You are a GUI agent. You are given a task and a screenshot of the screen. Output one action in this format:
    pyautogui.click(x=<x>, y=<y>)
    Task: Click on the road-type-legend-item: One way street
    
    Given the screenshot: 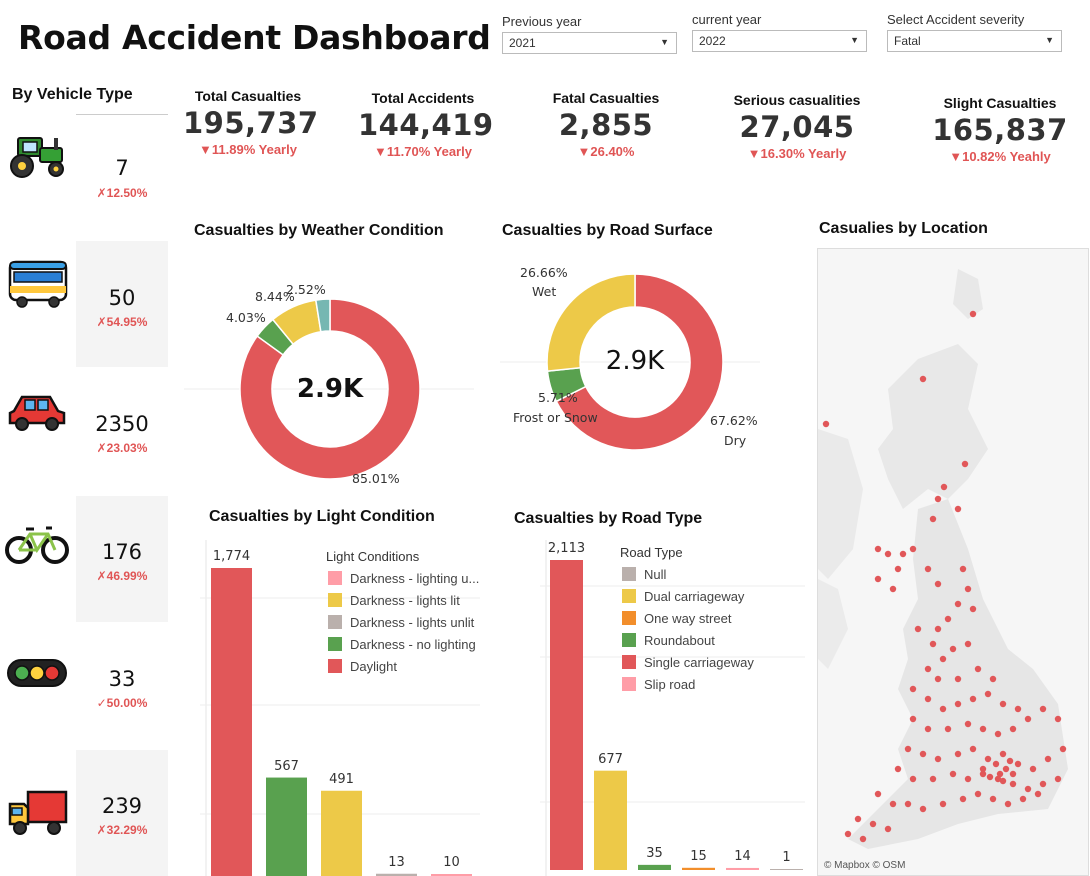 What is the action you would take?
    pyautogui.click(x=676, y=618)
    